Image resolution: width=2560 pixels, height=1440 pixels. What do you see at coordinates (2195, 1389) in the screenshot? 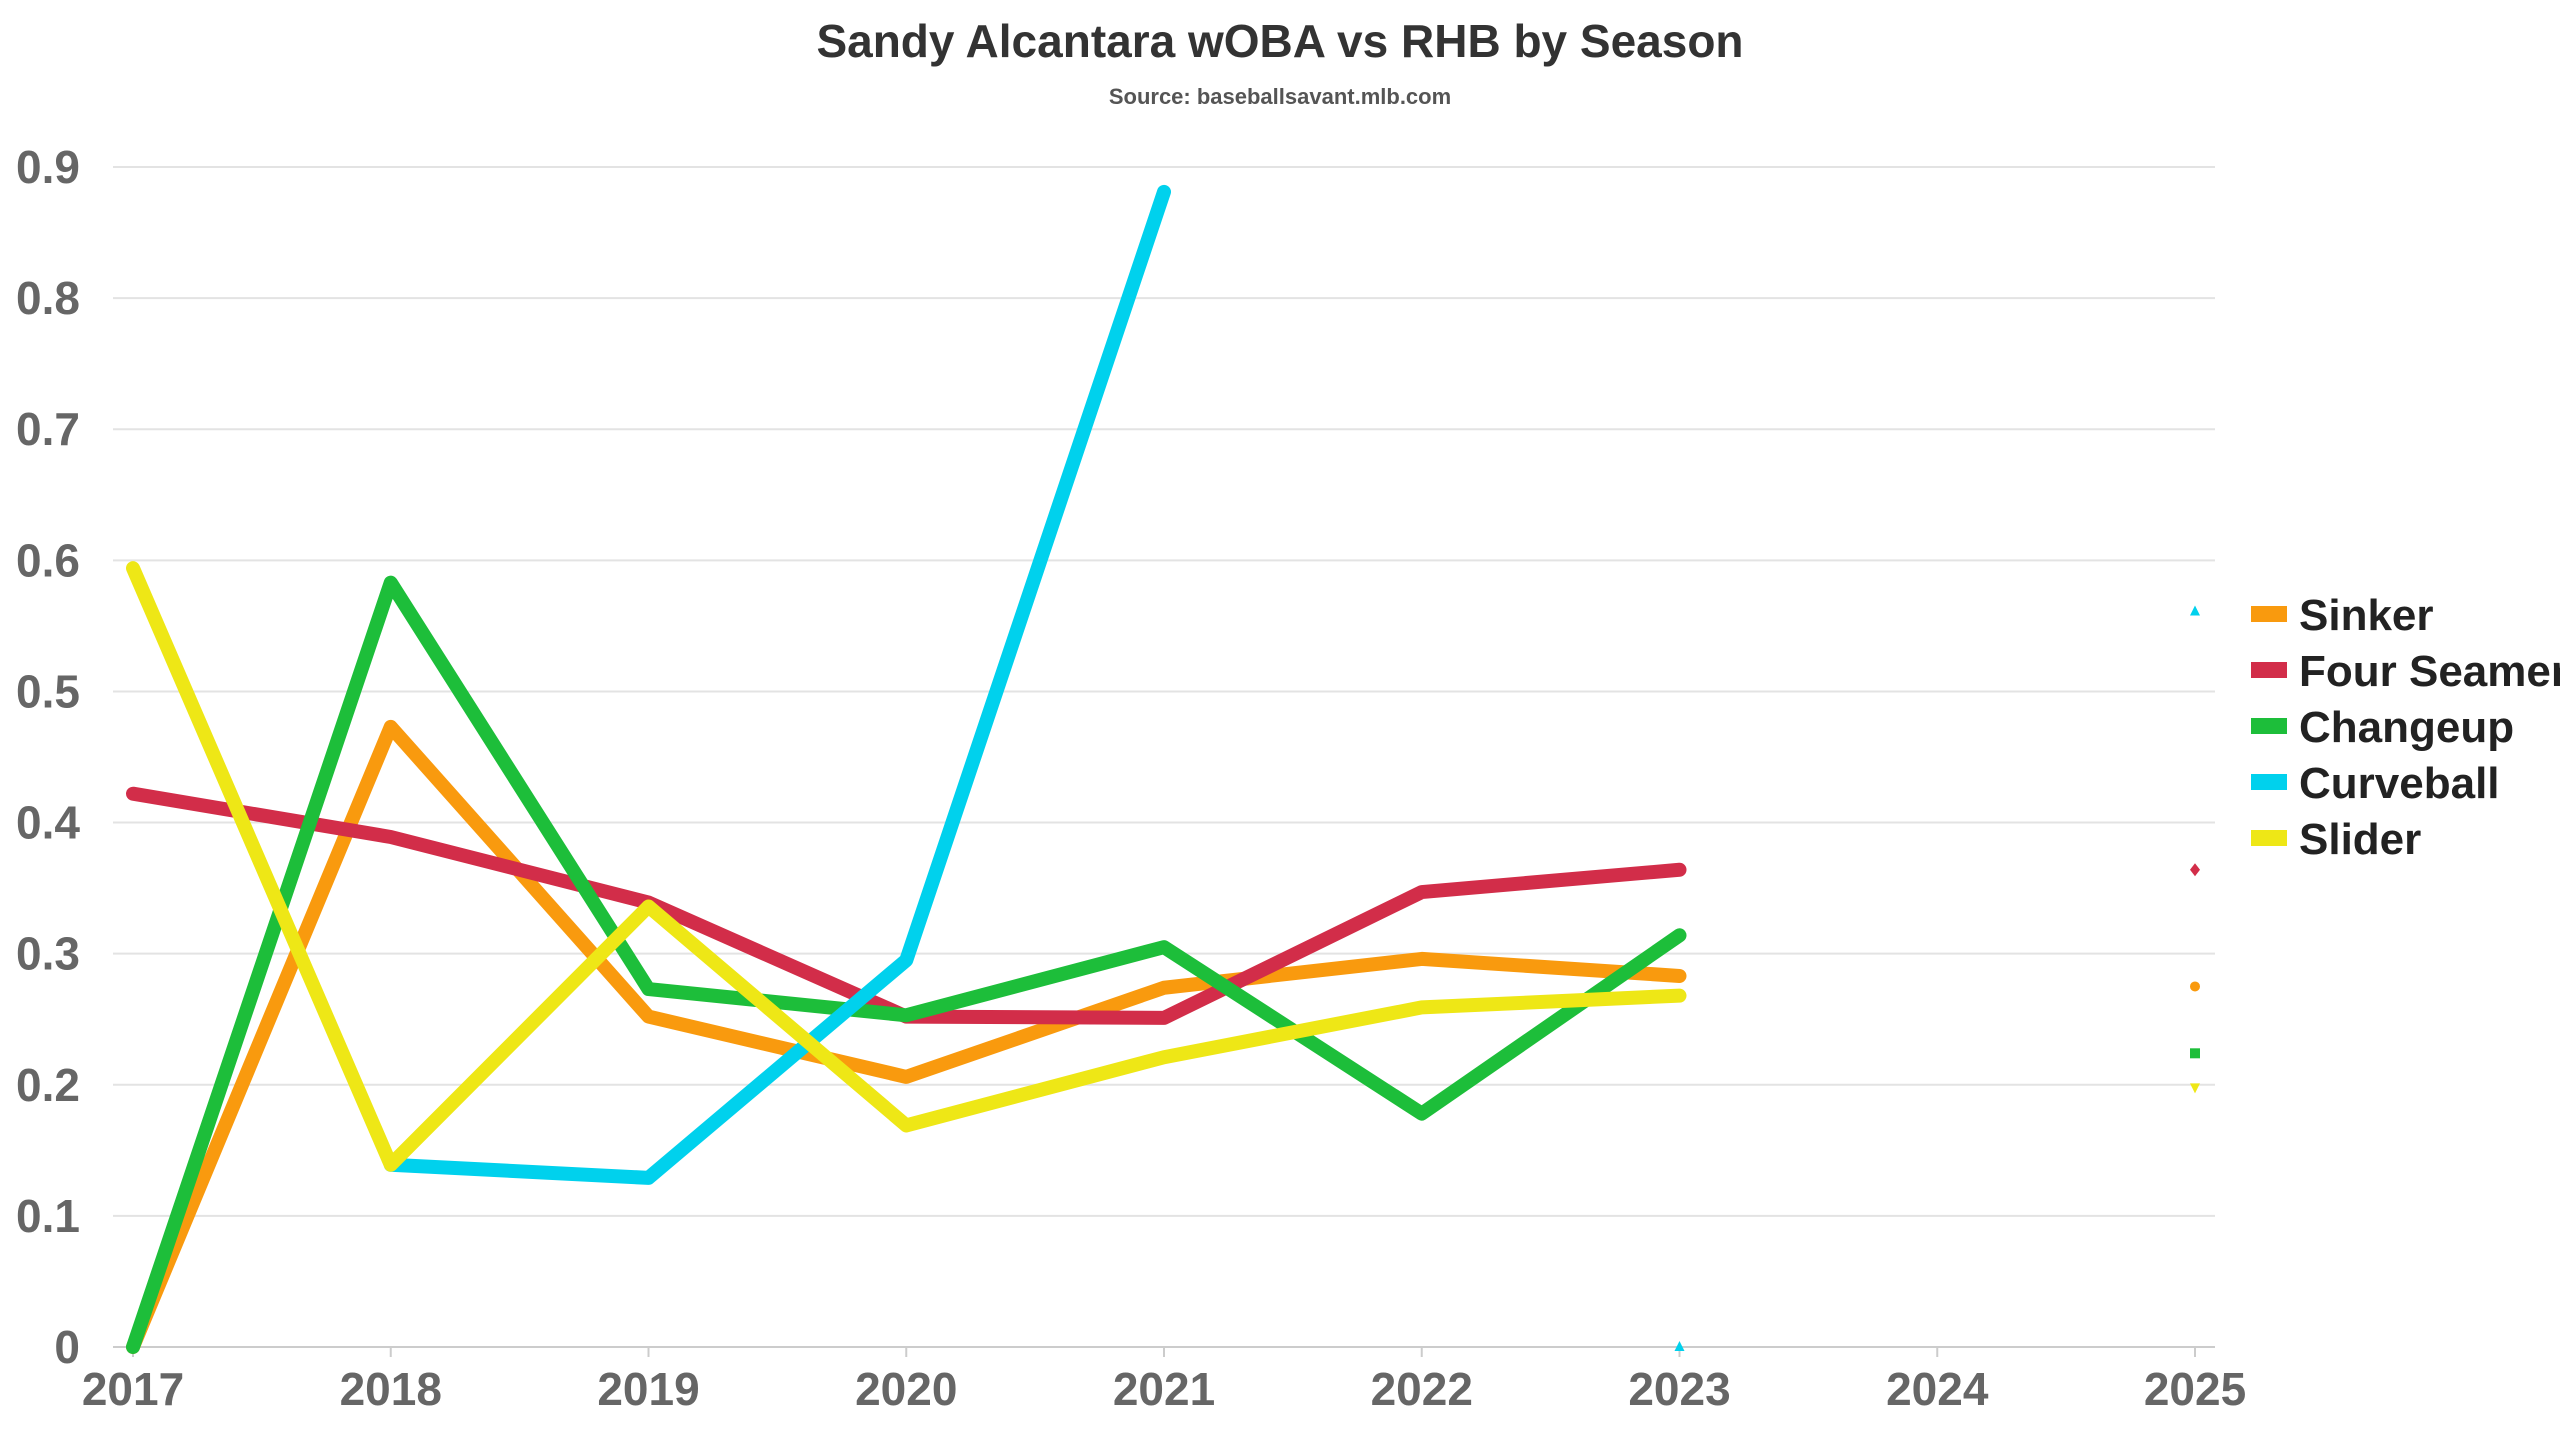
I see `x-tick-label: 2025` at bounding box center [2195, 1389].